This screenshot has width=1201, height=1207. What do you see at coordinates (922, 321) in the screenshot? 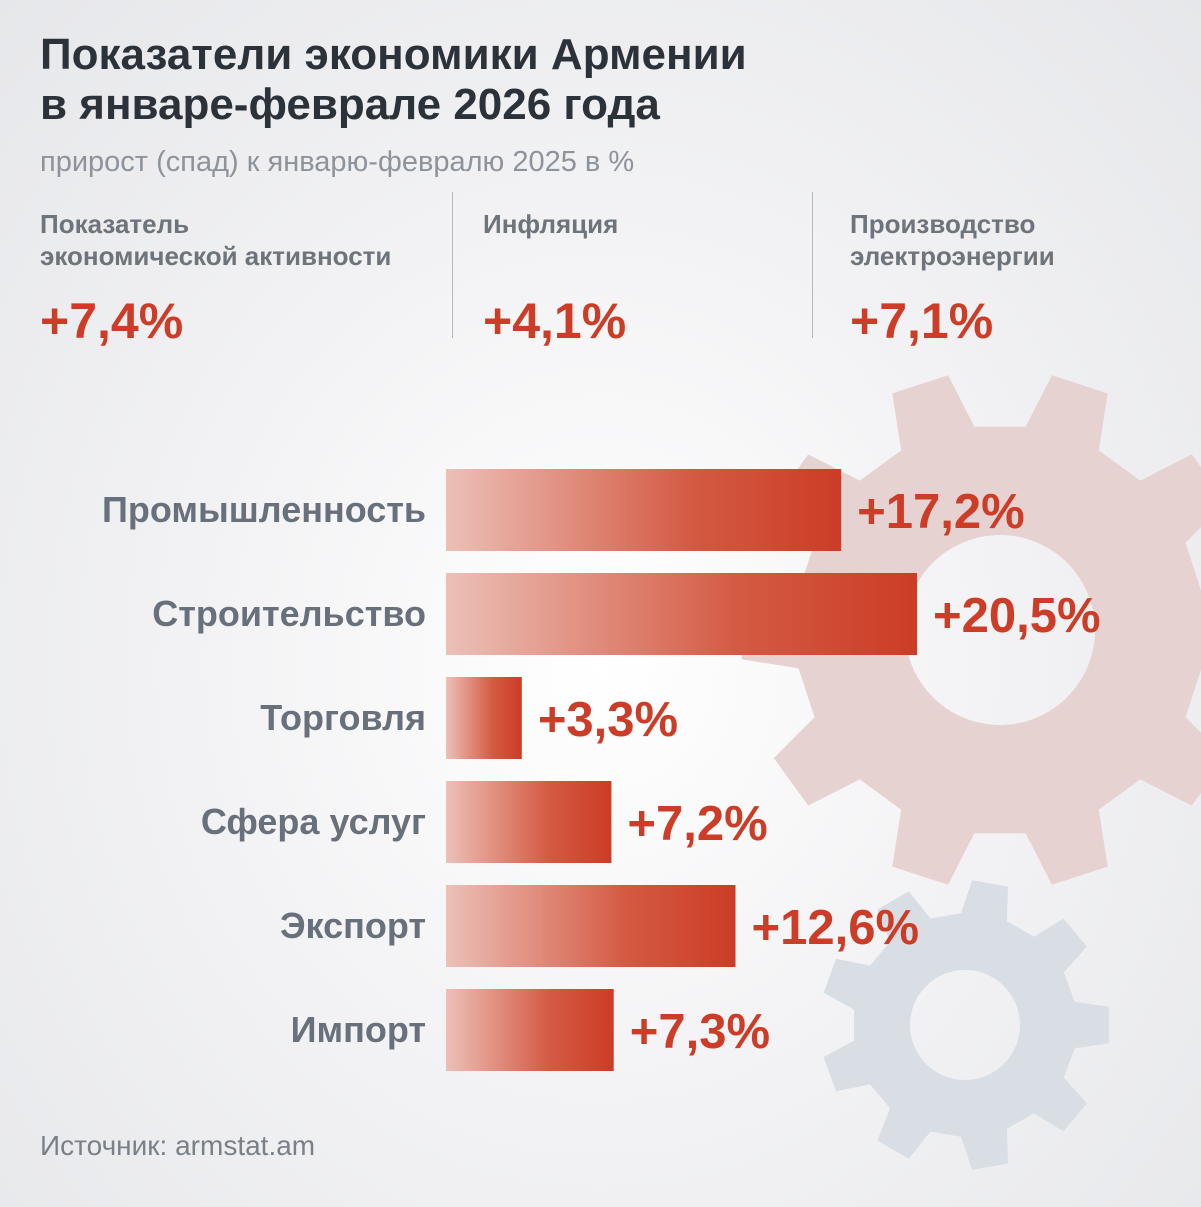
I see `kpi-value: +7,1%` at bounding box center [922, 321].